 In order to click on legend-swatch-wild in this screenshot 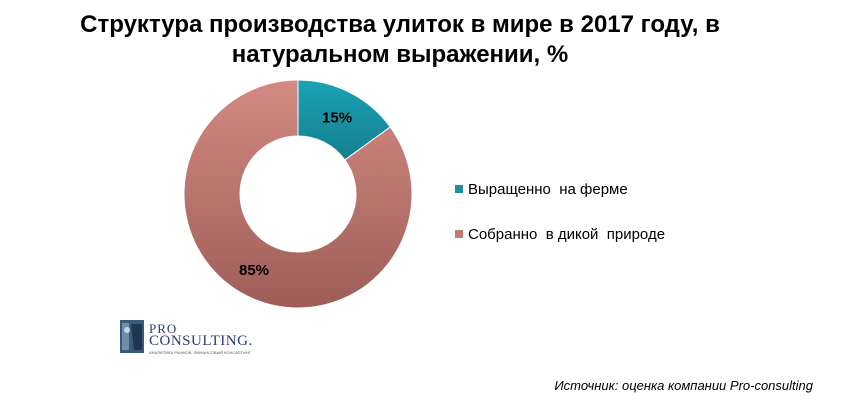, I will do `click(459, 234)`.